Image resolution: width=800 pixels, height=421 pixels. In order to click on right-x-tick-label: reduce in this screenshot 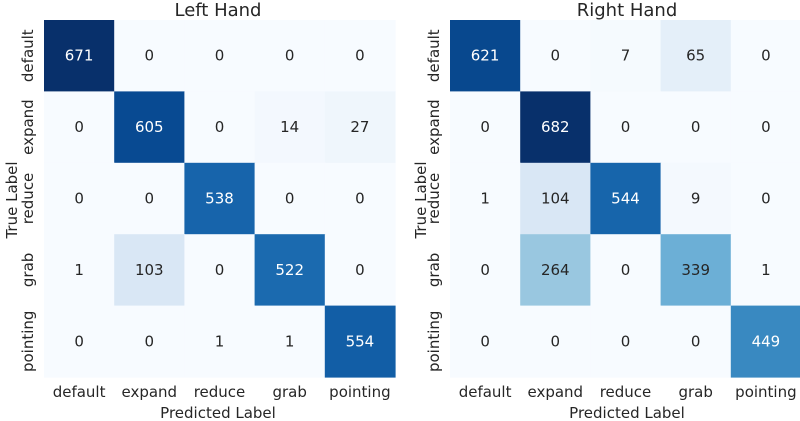, I will do `click(626, 392)`.